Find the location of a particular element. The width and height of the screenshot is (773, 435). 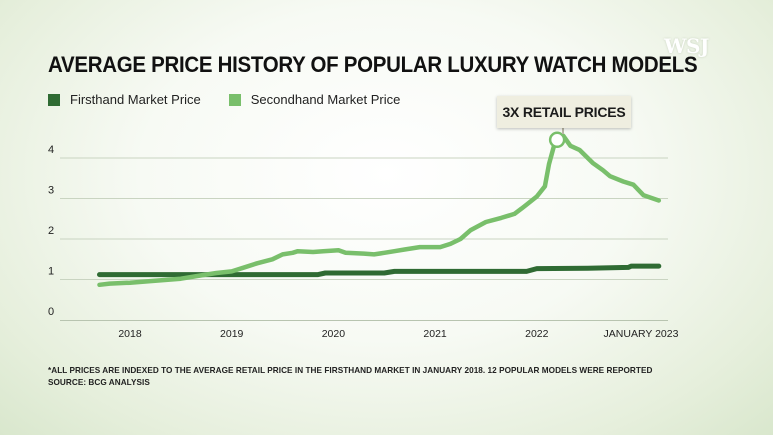

x-tick-label: 2022 is located at coordinates (537, 334).